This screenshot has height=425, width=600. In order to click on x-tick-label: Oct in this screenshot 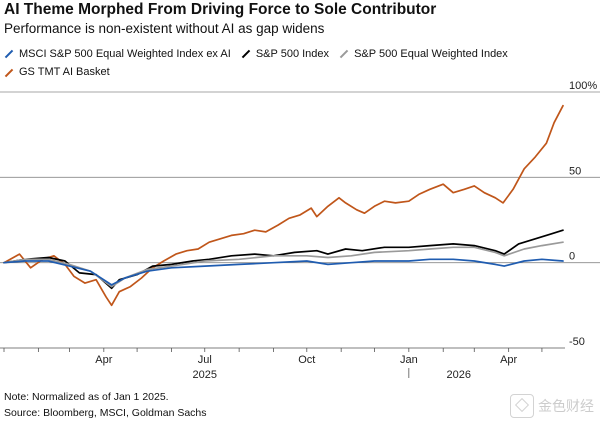, I will do `click(306, 360)`.